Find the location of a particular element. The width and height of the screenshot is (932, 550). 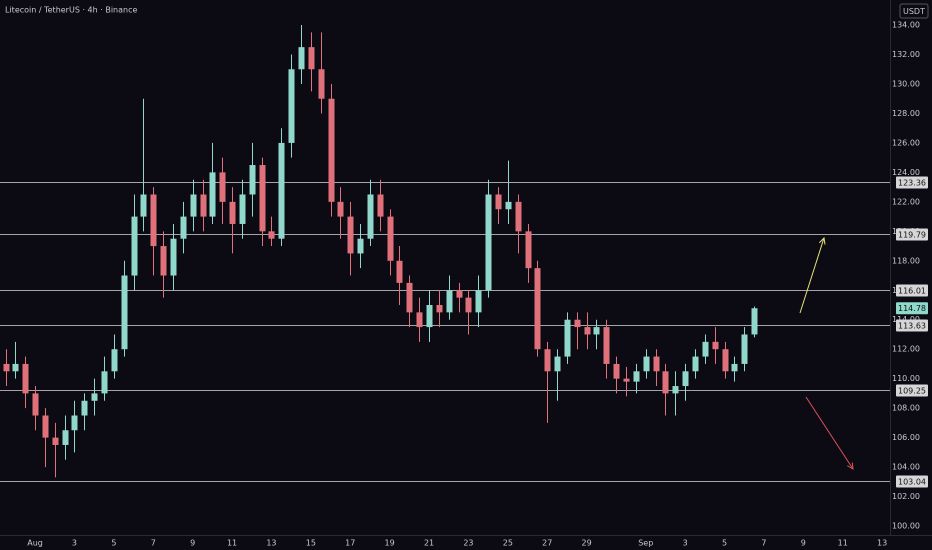

currency-label: USDT is located at coordinates (914, 11).